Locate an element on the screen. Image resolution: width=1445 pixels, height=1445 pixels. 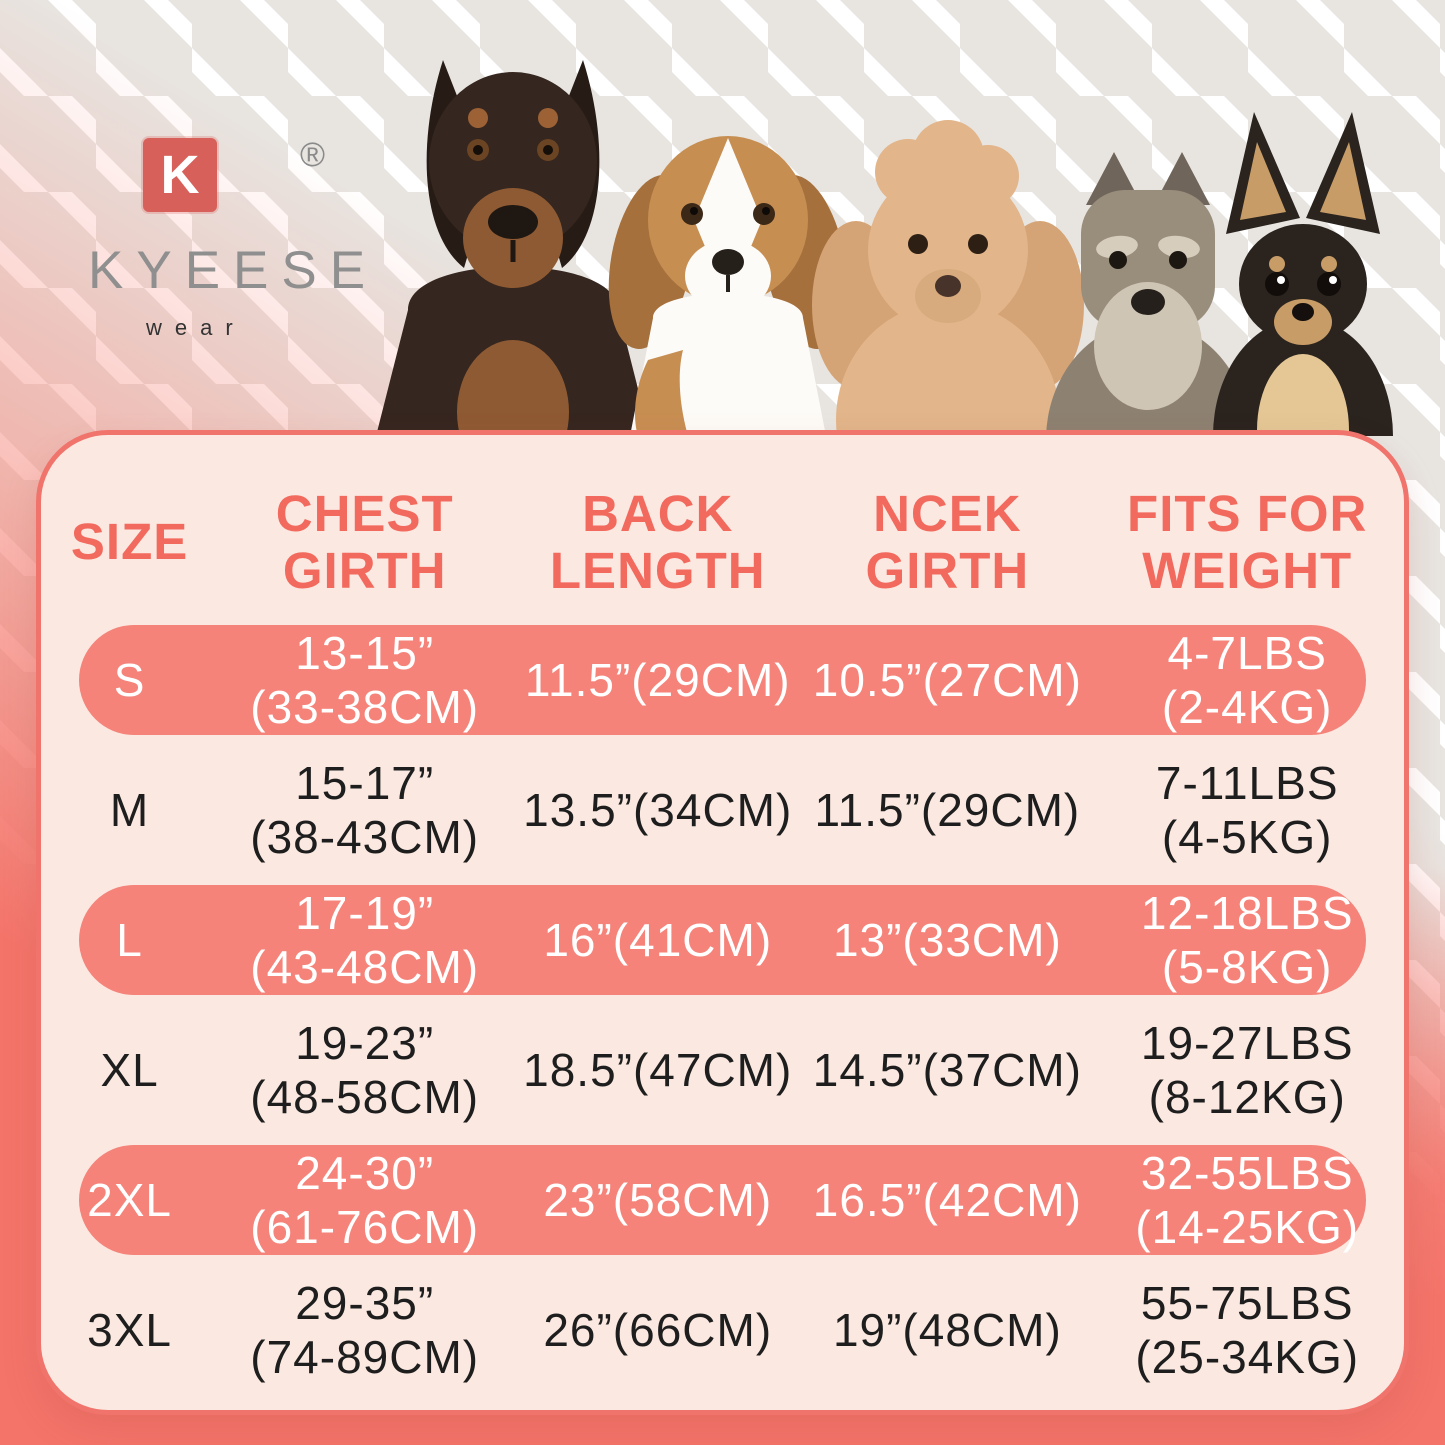
back-value: 16”(41CM) is located at coordinates (658, 939).